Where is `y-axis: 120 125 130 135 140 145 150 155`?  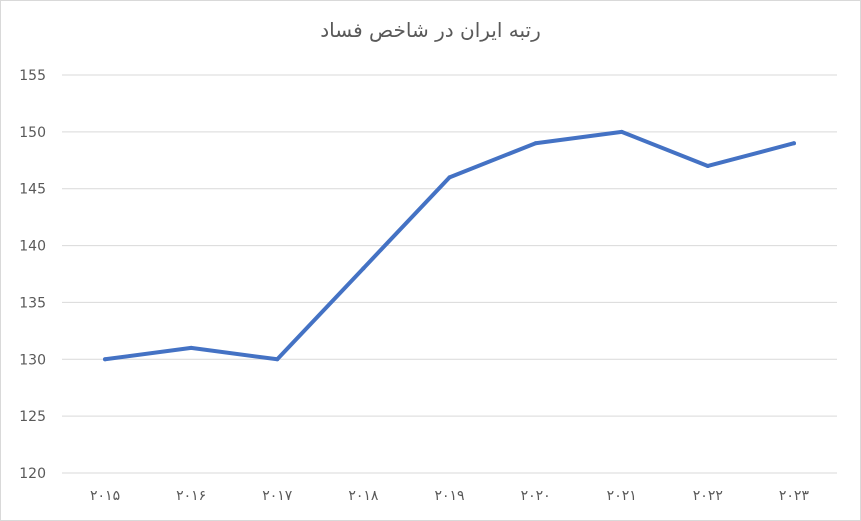
y-axis: 120 125 130 135 140 145 150 155 is located at coordinates (32, 275).